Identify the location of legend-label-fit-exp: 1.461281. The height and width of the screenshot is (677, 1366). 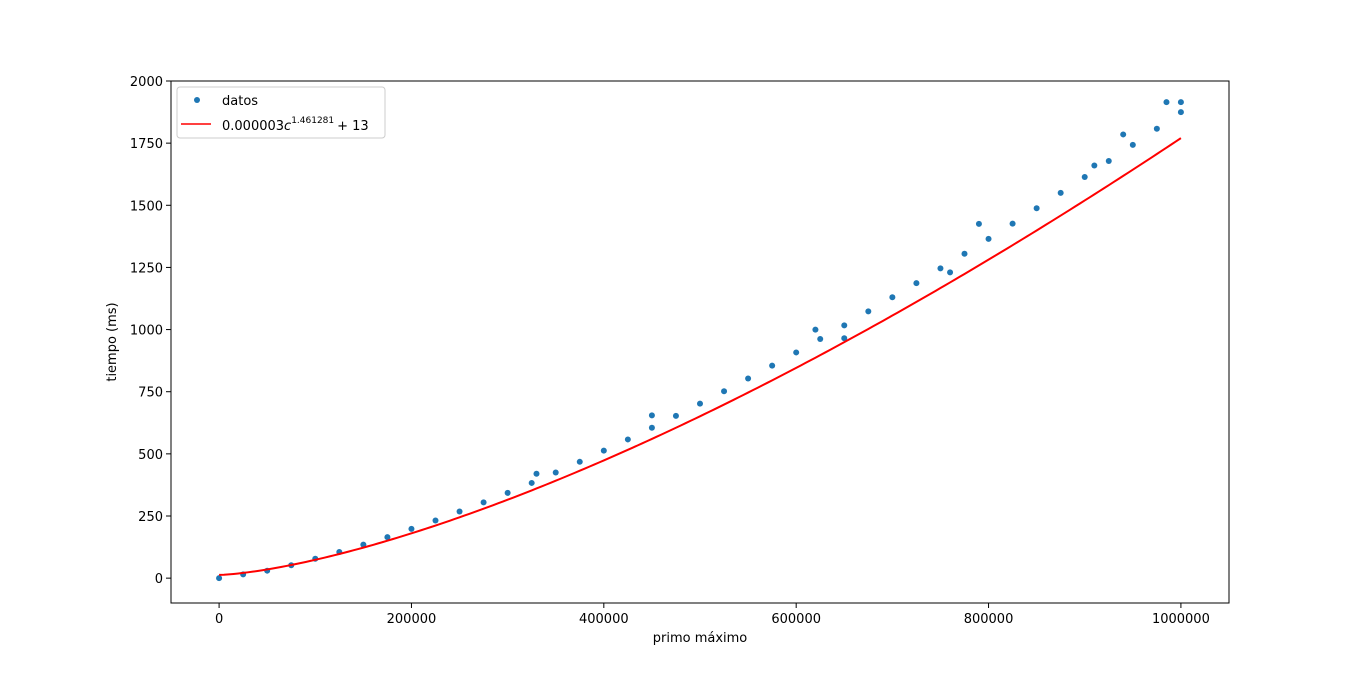
(312, 121).